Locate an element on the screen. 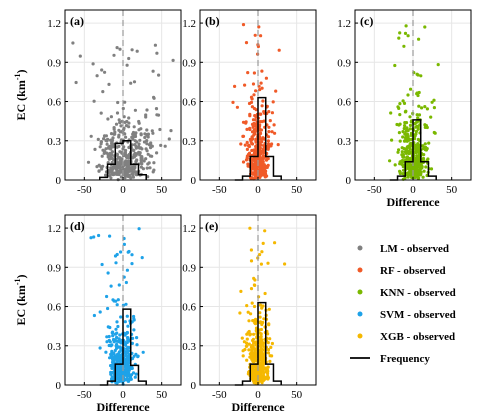 Image resolution: width=500 pixels, height=414 pixels. y-axis-label-unit: (km is located at coordinates (21, 90).